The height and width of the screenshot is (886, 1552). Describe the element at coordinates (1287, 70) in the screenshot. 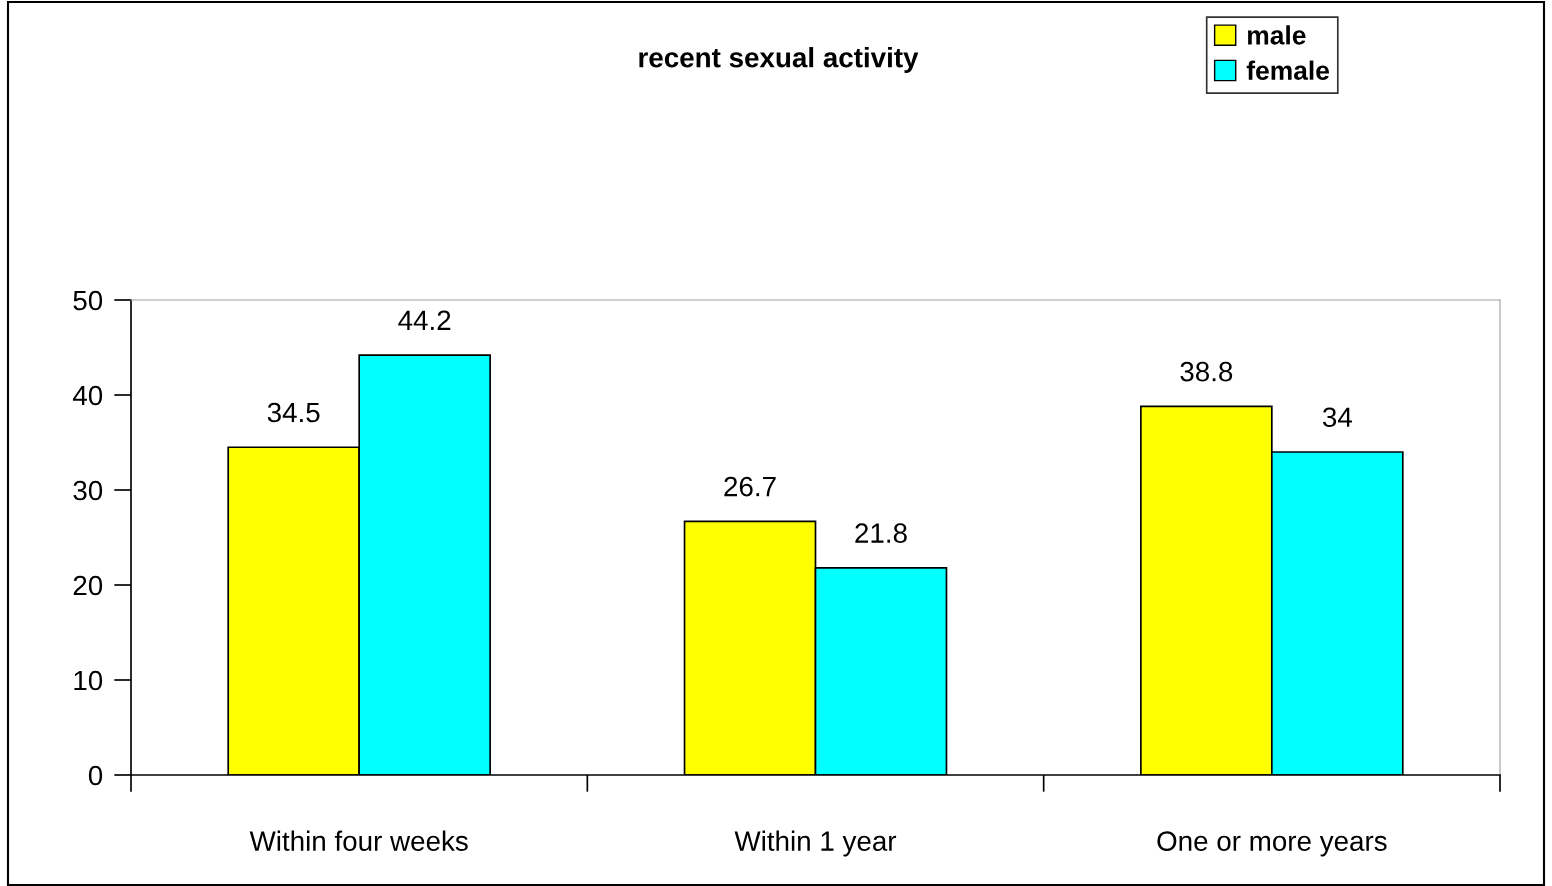

I see `legend-label: female` at that location.